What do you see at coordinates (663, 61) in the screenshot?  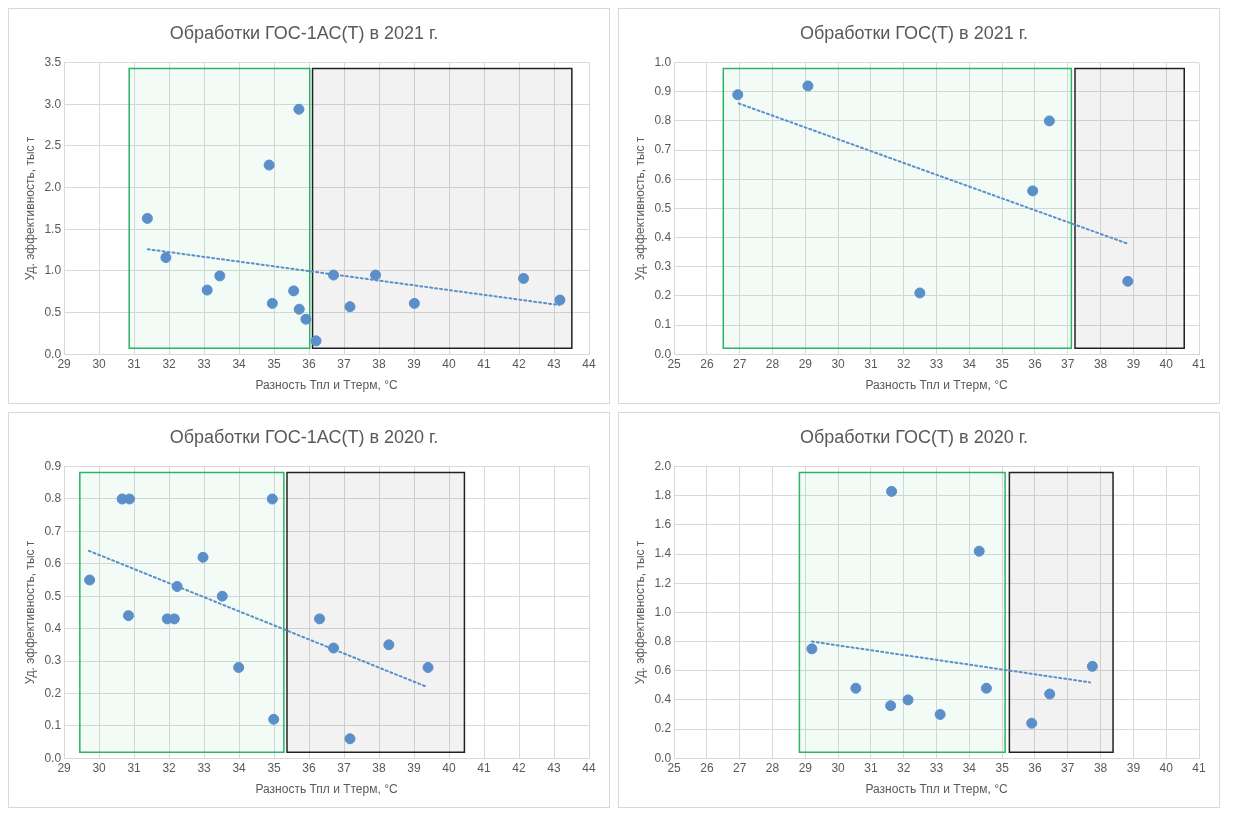 I see `y-tick-label: 1.0` at bounding box center [663, 61].